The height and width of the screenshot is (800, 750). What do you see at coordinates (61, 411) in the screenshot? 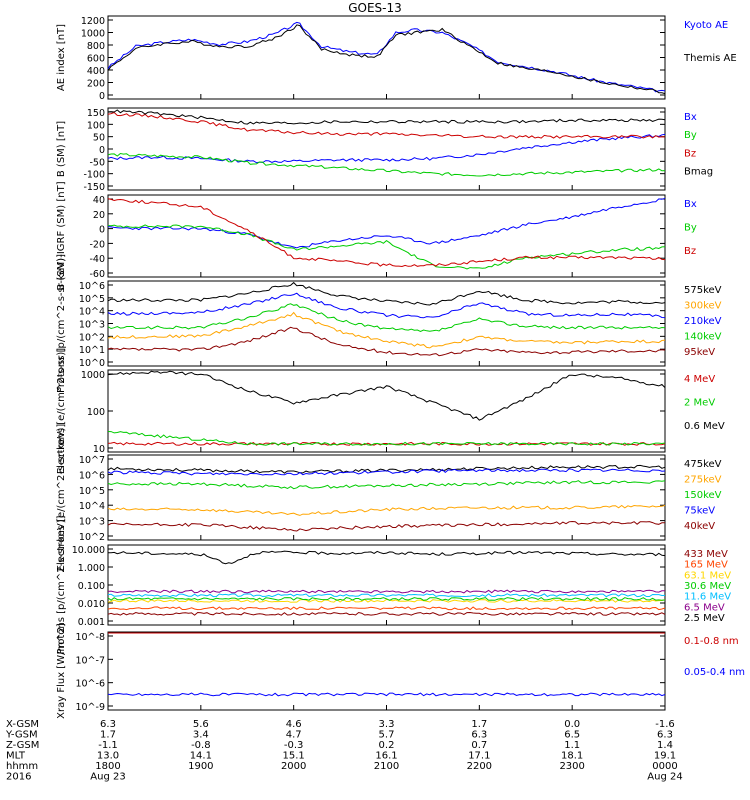
I see `panel-ylabel: Electrons [e/(cm^2-s-sr)]` at bounding box center [61, 411].